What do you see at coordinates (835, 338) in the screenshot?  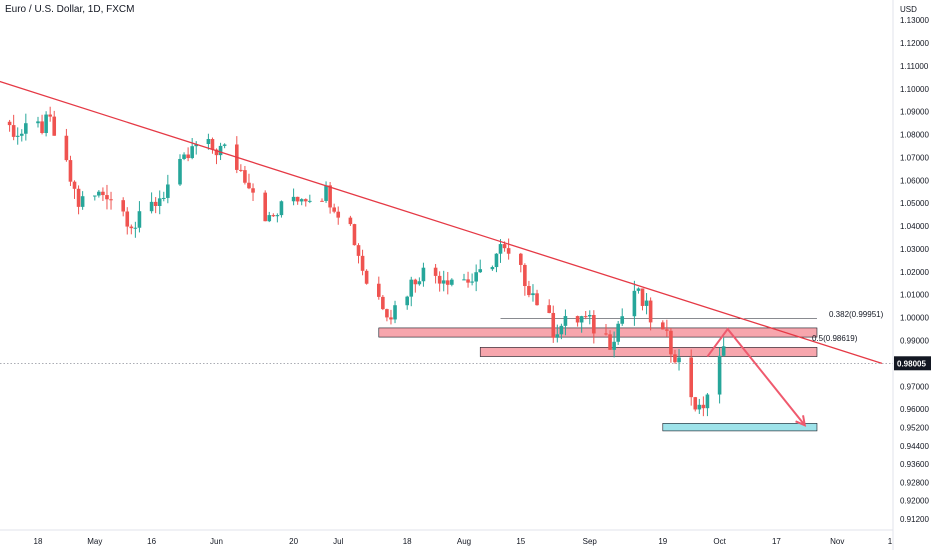 I see `fib-05-label: 0.5(0.98619)` at bounding box center [835, 338].